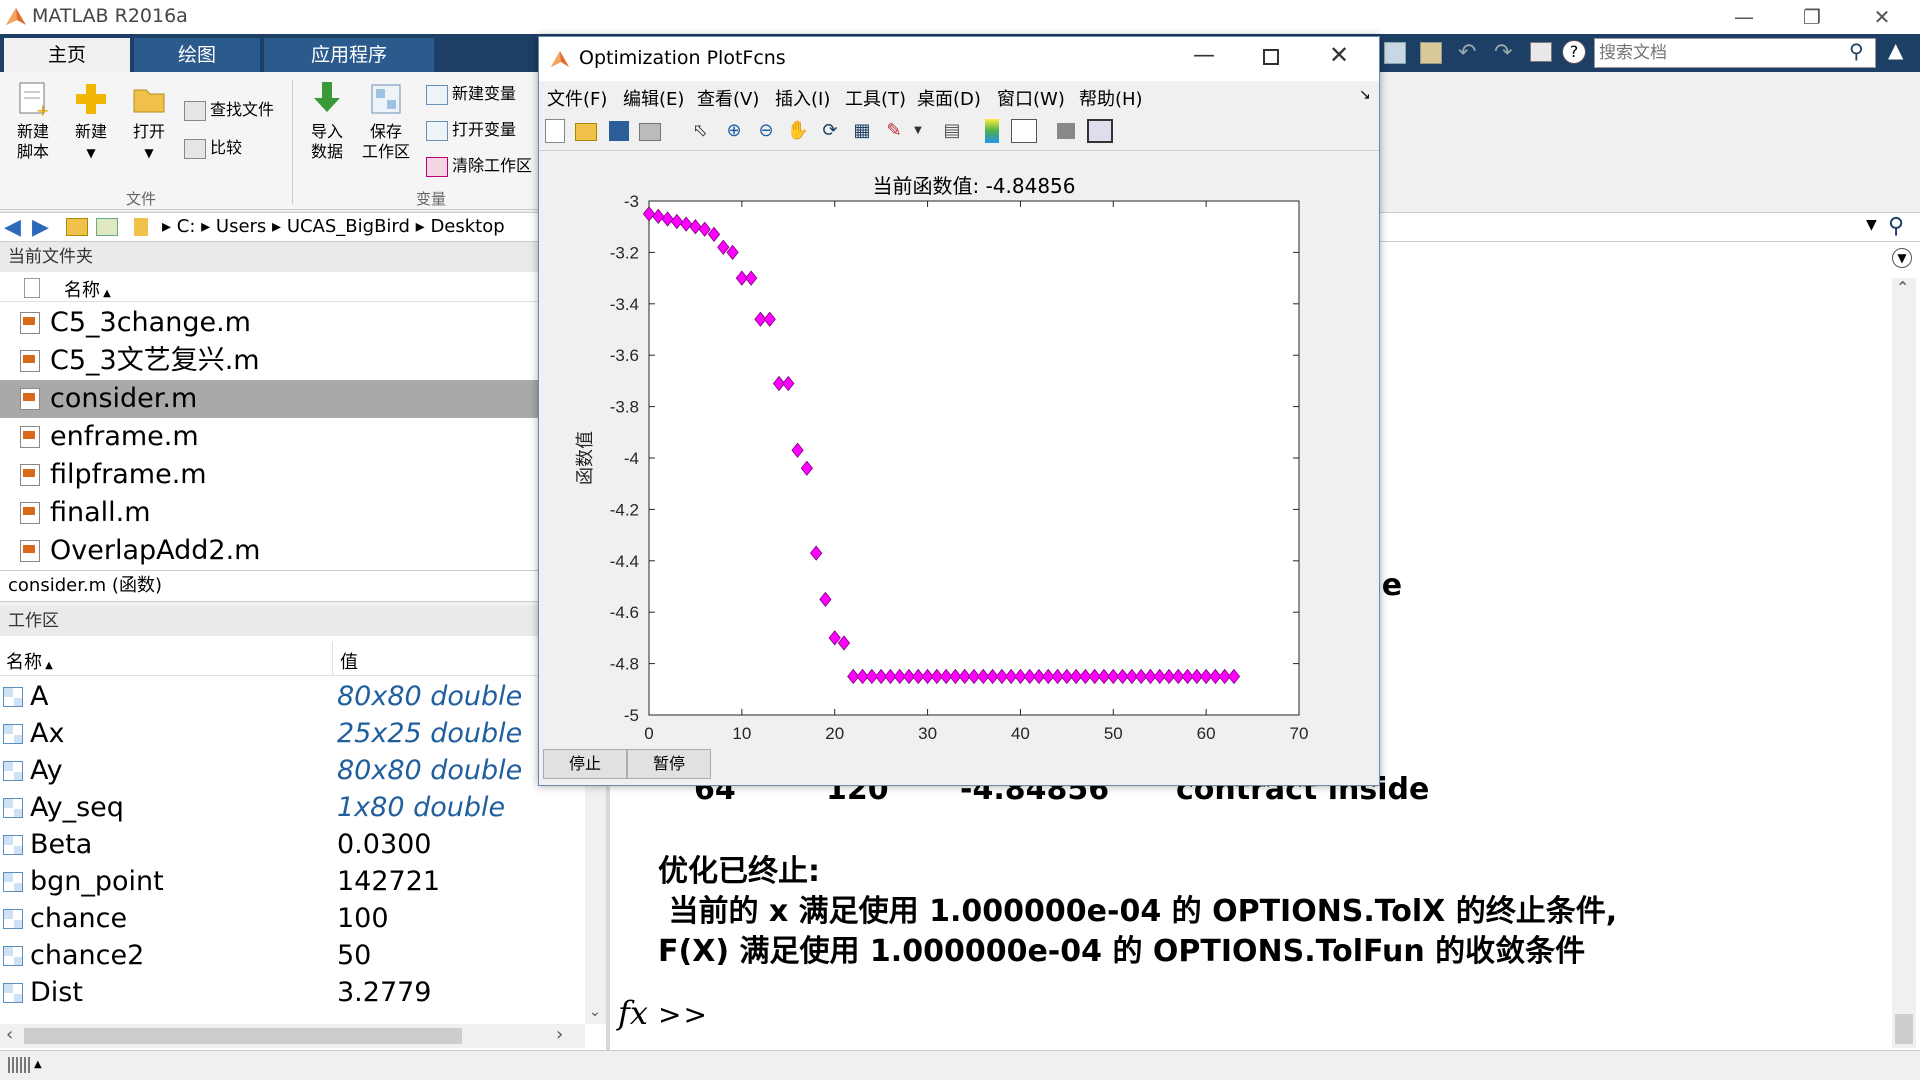 The image size is (1920, 1080). I want to click on vscroll-thumb, so click(1904, 1029).